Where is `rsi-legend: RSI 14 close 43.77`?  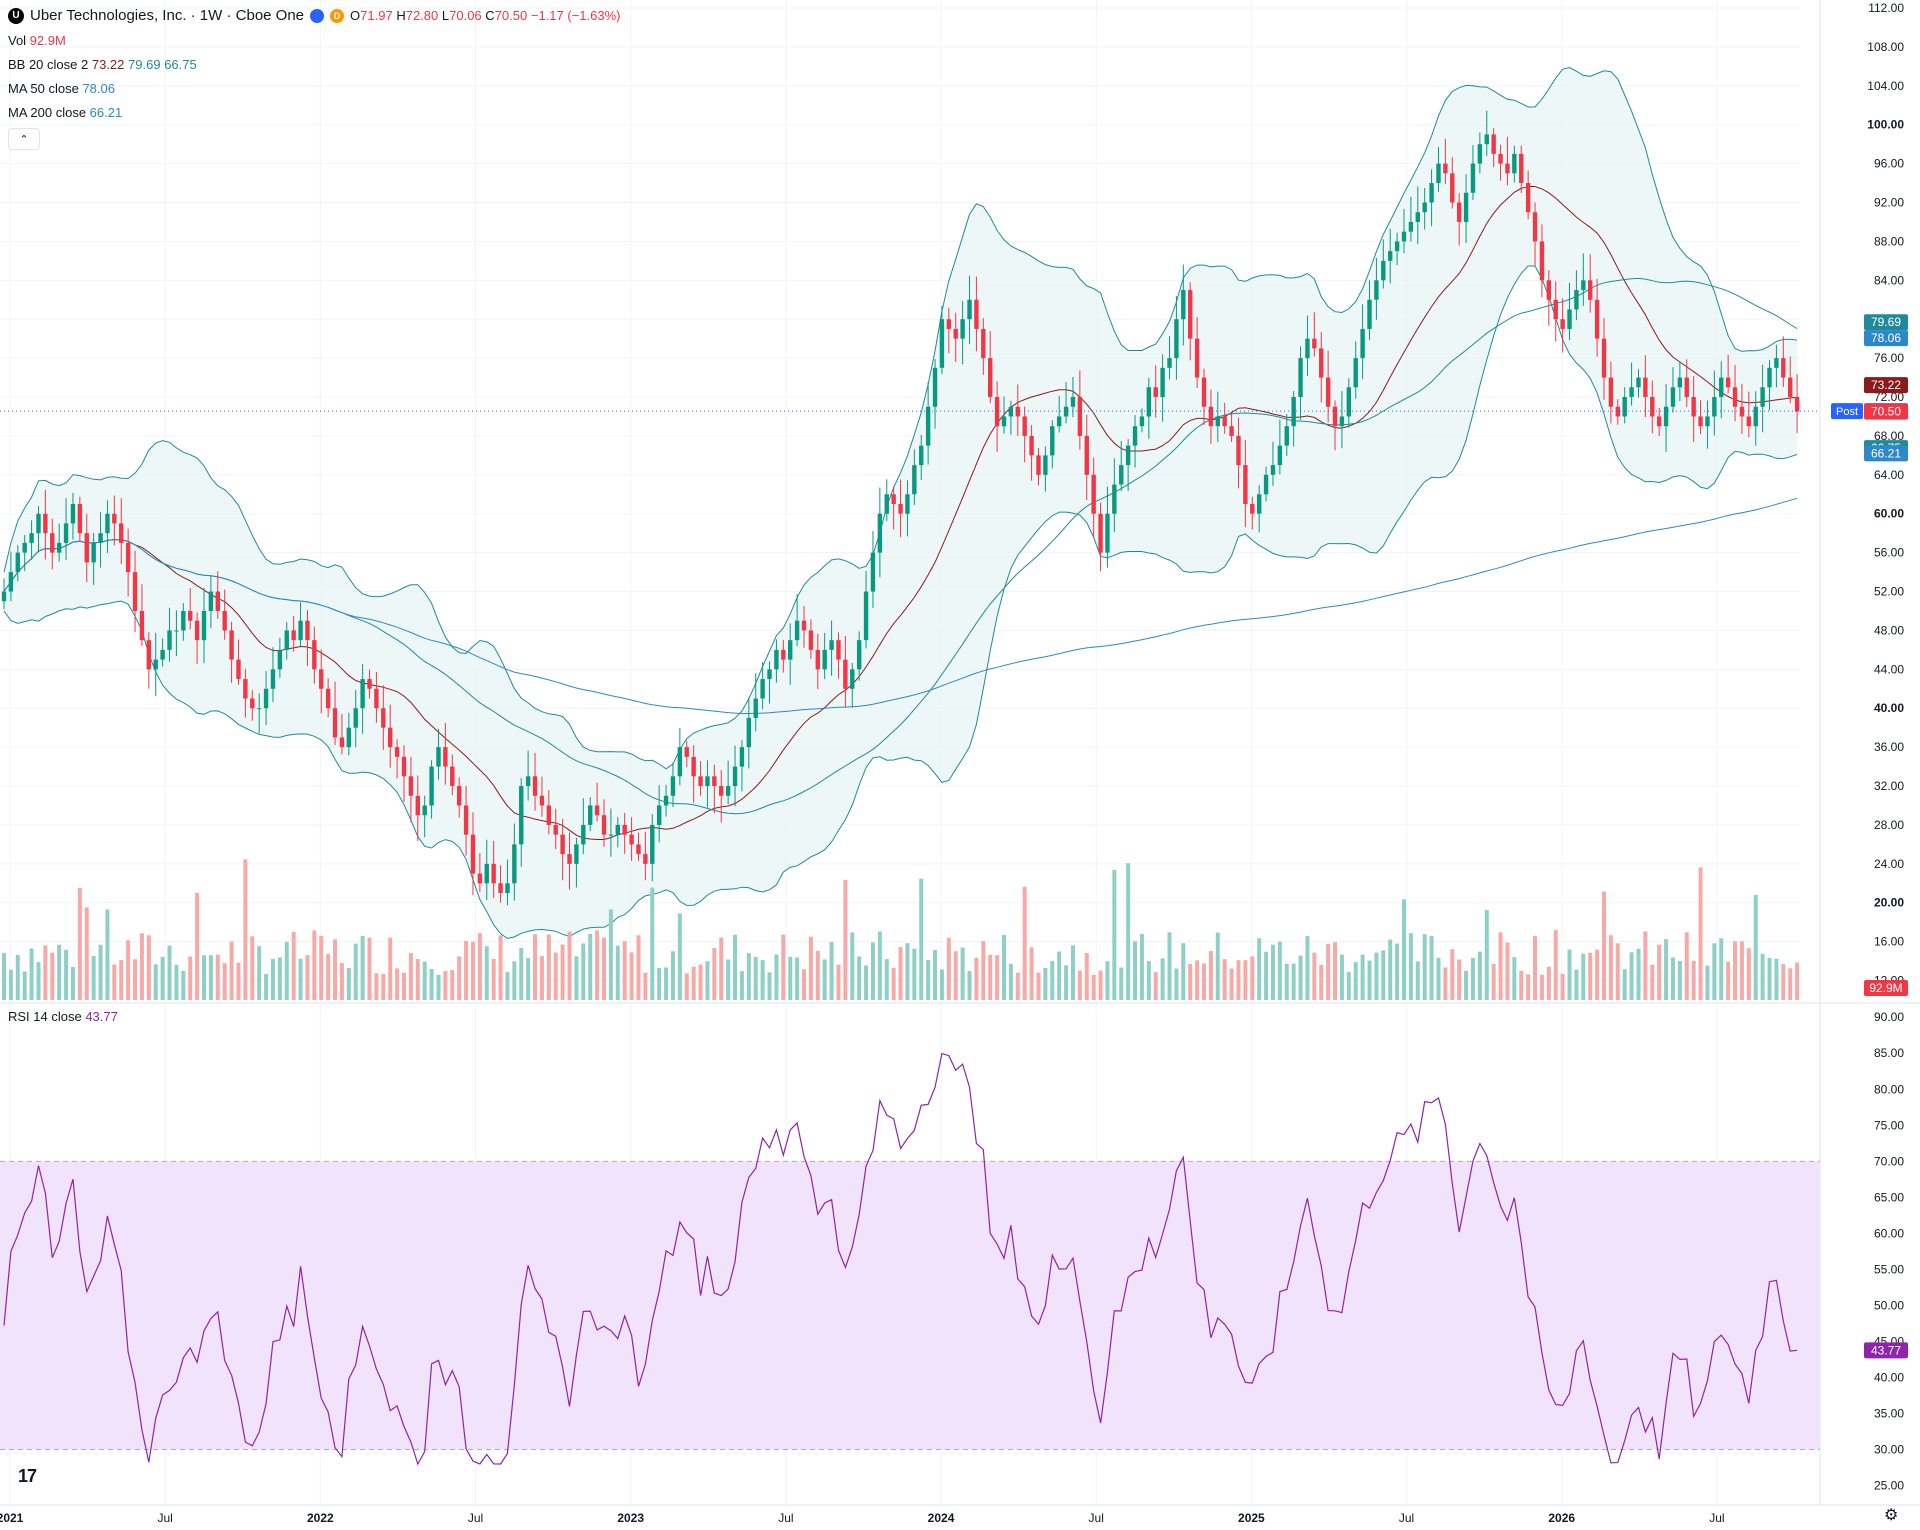
rsi-legend: RSI 14 close 43.77 is located at coordinates (63, 1016).